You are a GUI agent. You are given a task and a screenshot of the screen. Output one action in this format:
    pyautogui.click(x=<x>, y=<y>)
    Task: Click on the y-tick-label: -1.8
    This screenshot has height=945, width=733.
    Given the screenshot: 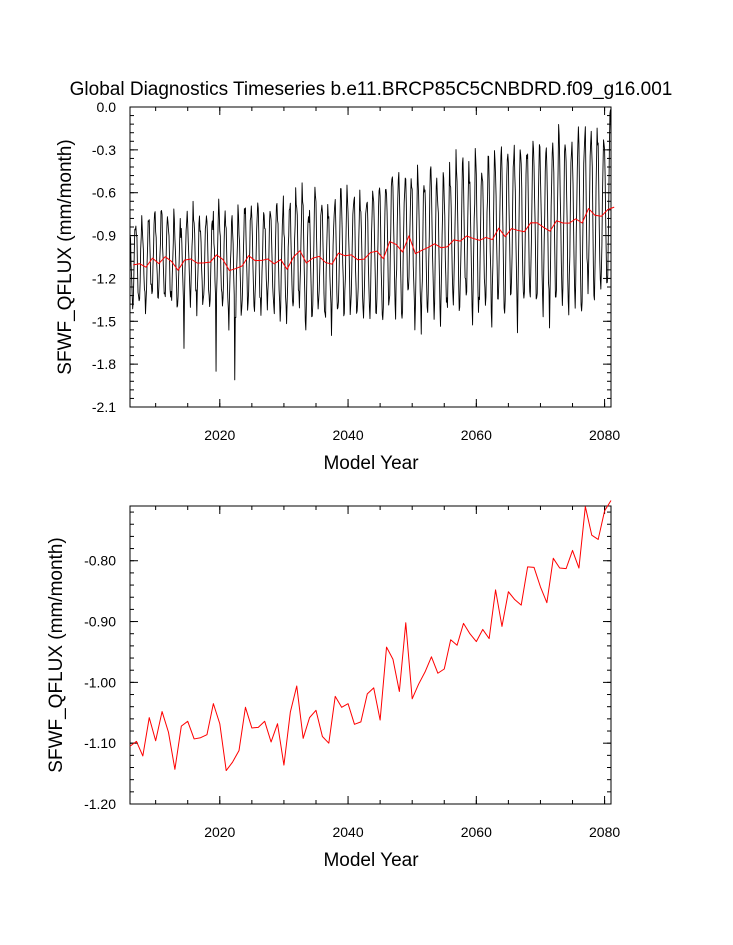 What is the action you would take?
    pyautogui.click(x=104, y=364)
    